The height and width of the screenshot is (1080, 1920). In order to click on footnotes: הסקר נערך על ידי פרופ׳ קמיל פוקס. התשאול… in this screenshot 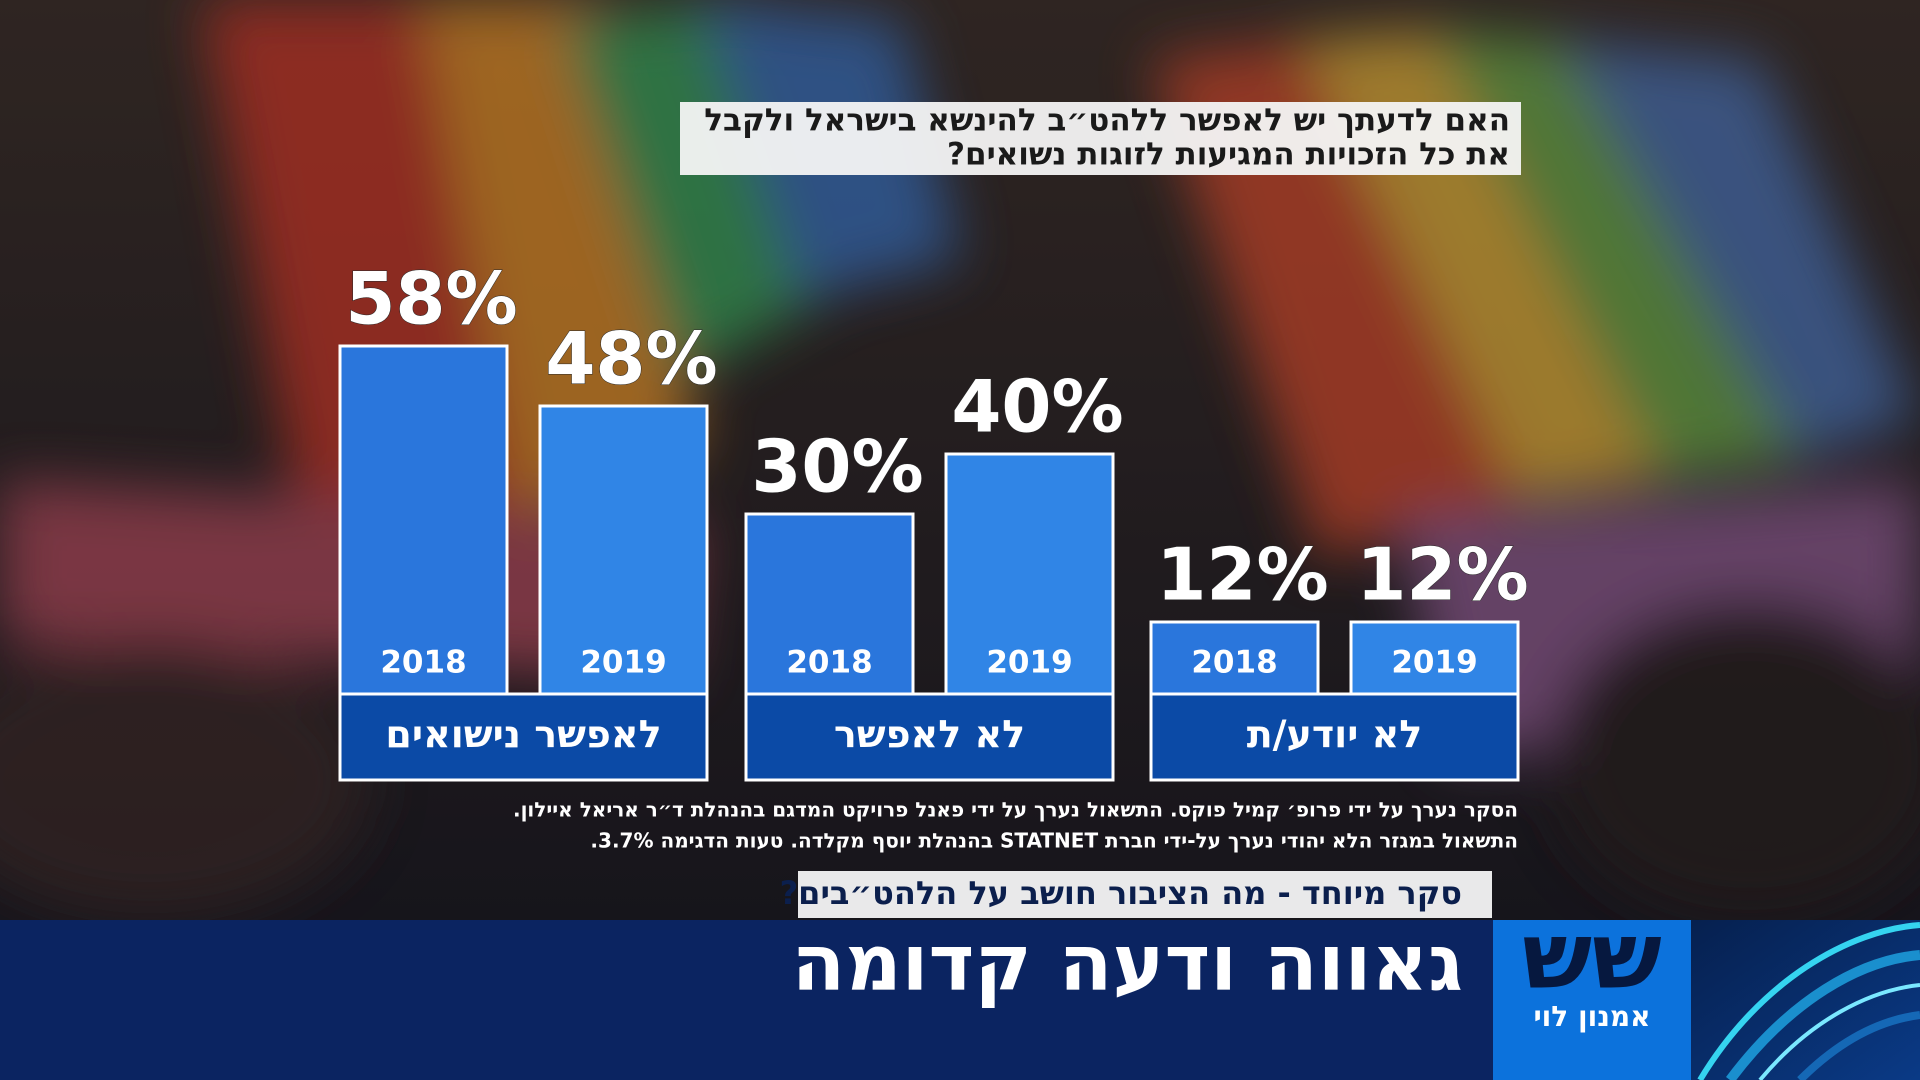, I will do `click(1015, 825)`.